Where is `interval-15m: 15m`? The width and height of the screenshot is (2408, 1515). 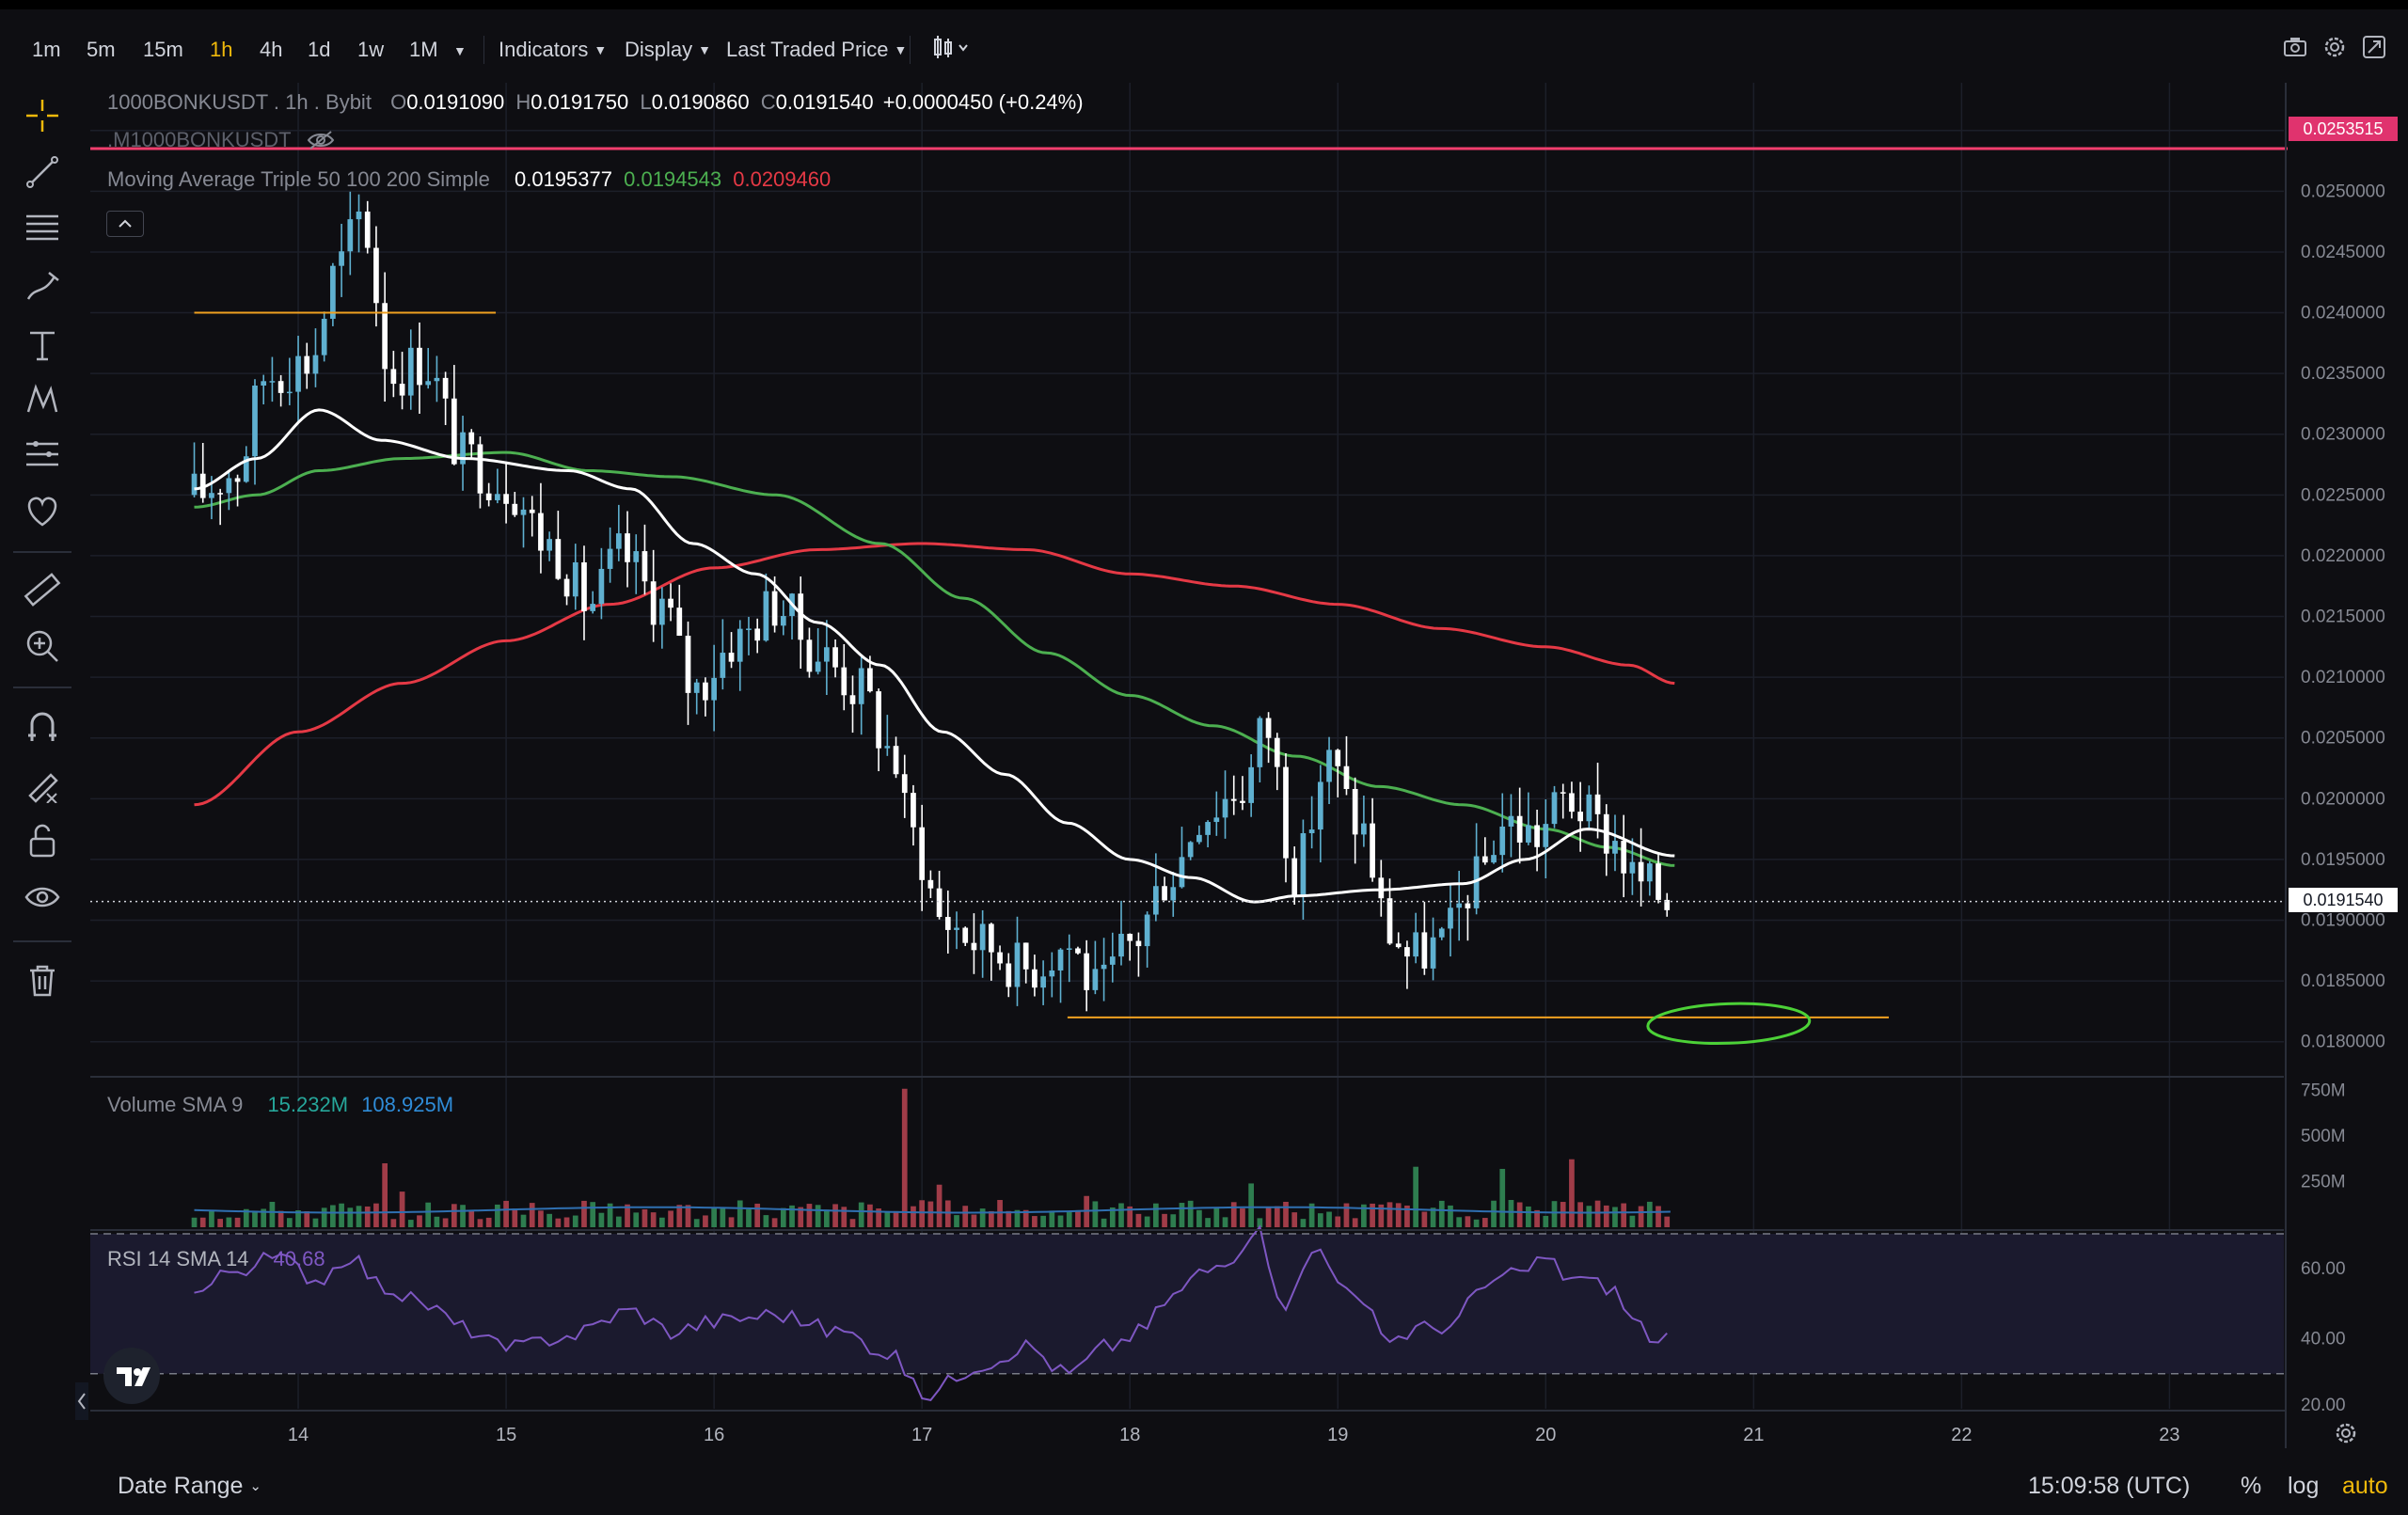
interval-15m: 15m is located at coordinates (163, 49).